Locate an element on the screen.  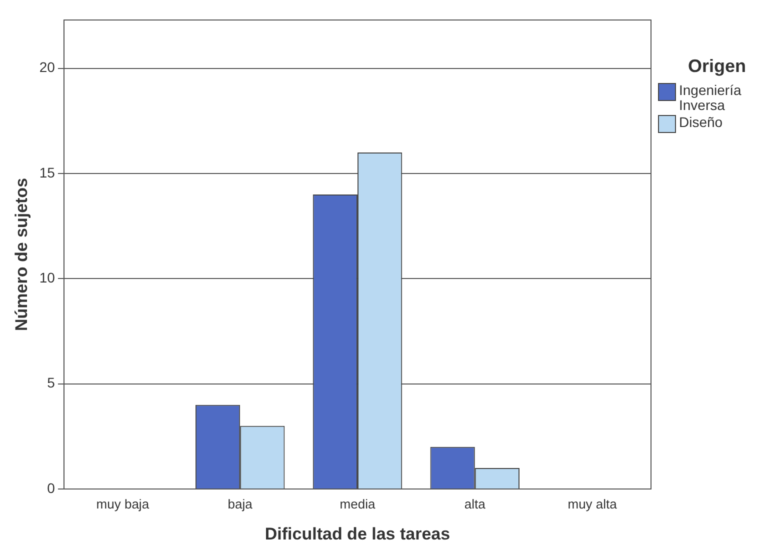
x-tick-label: muy baja is located at coordinates (123, 504).